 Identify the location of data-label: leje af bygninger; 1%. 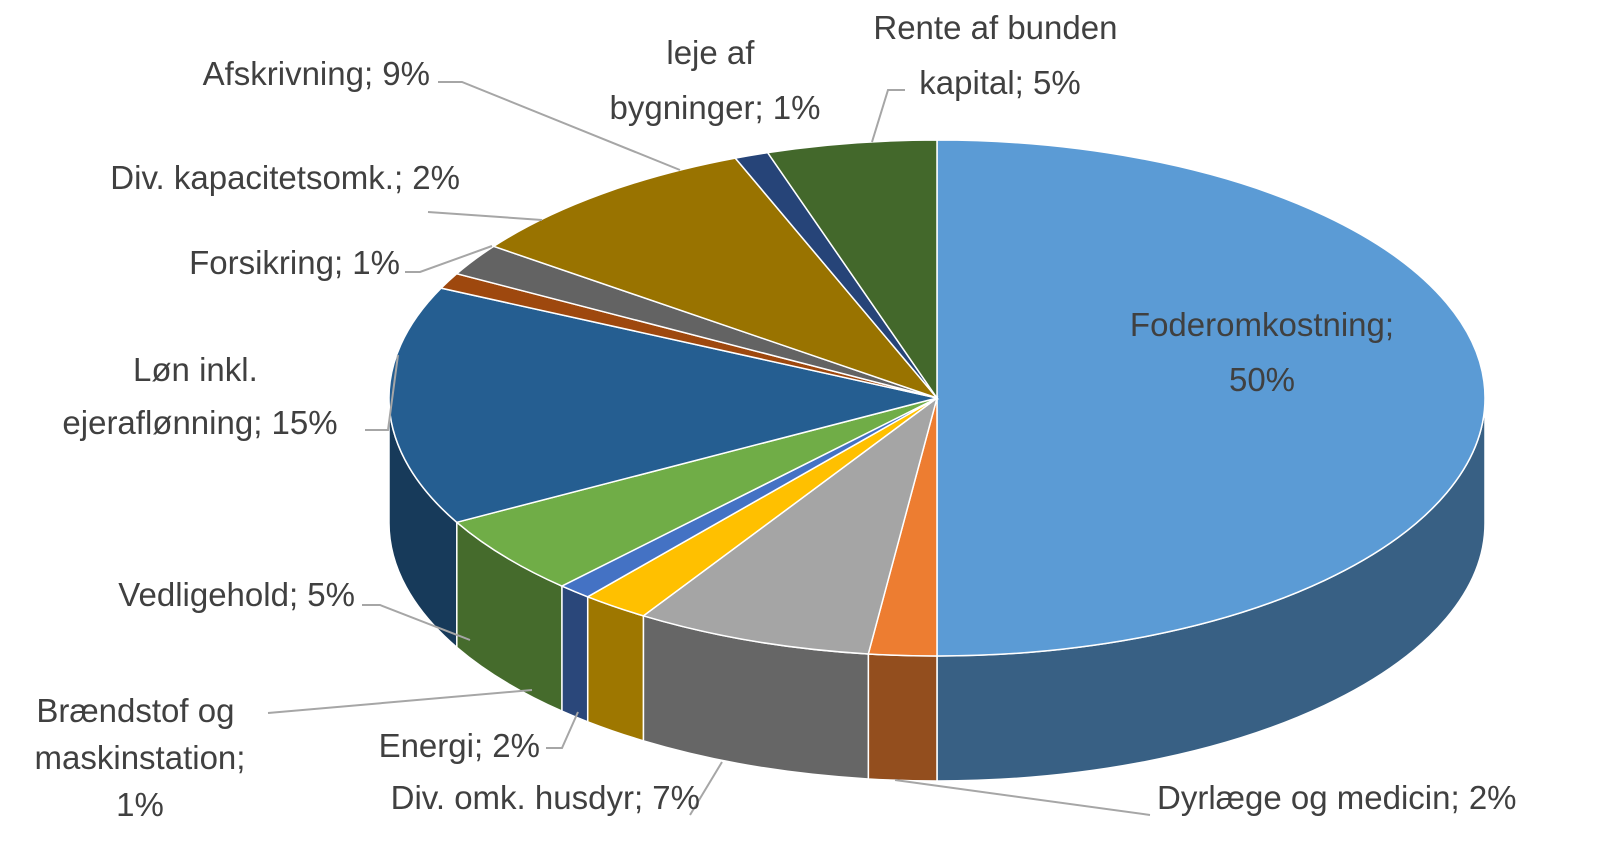
(715, 80).